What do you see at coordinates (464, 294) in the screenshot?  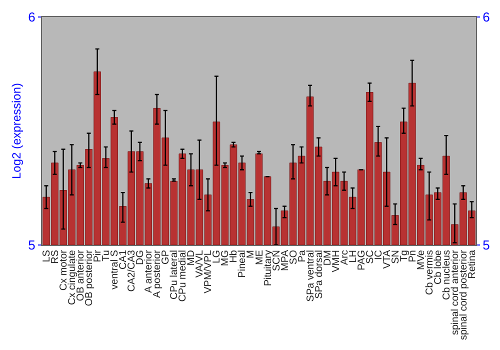 I see `x-tick-label: spinal cord posterior` at bounding box center [464, 294].